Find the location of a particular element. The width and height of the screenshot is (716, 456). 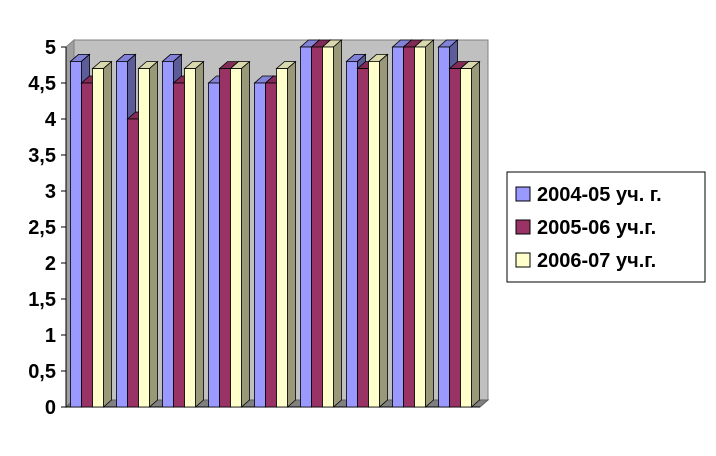

y-tick-label: 5 is located at coordinates (50, 48).